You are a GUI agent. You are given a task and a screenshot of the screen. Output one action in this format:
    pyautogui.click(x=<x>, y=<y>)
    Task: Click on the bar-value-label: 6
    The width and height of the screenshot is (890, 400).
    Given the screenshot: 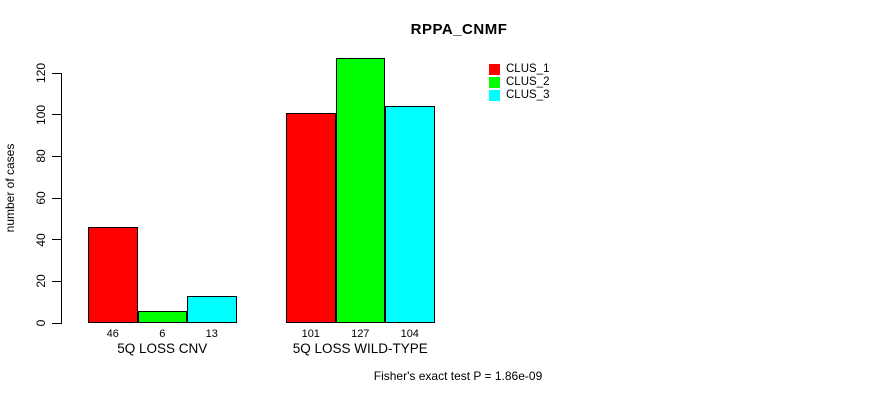 What is the action you would take?
    pyautogui.click(x=162, y=334)
    